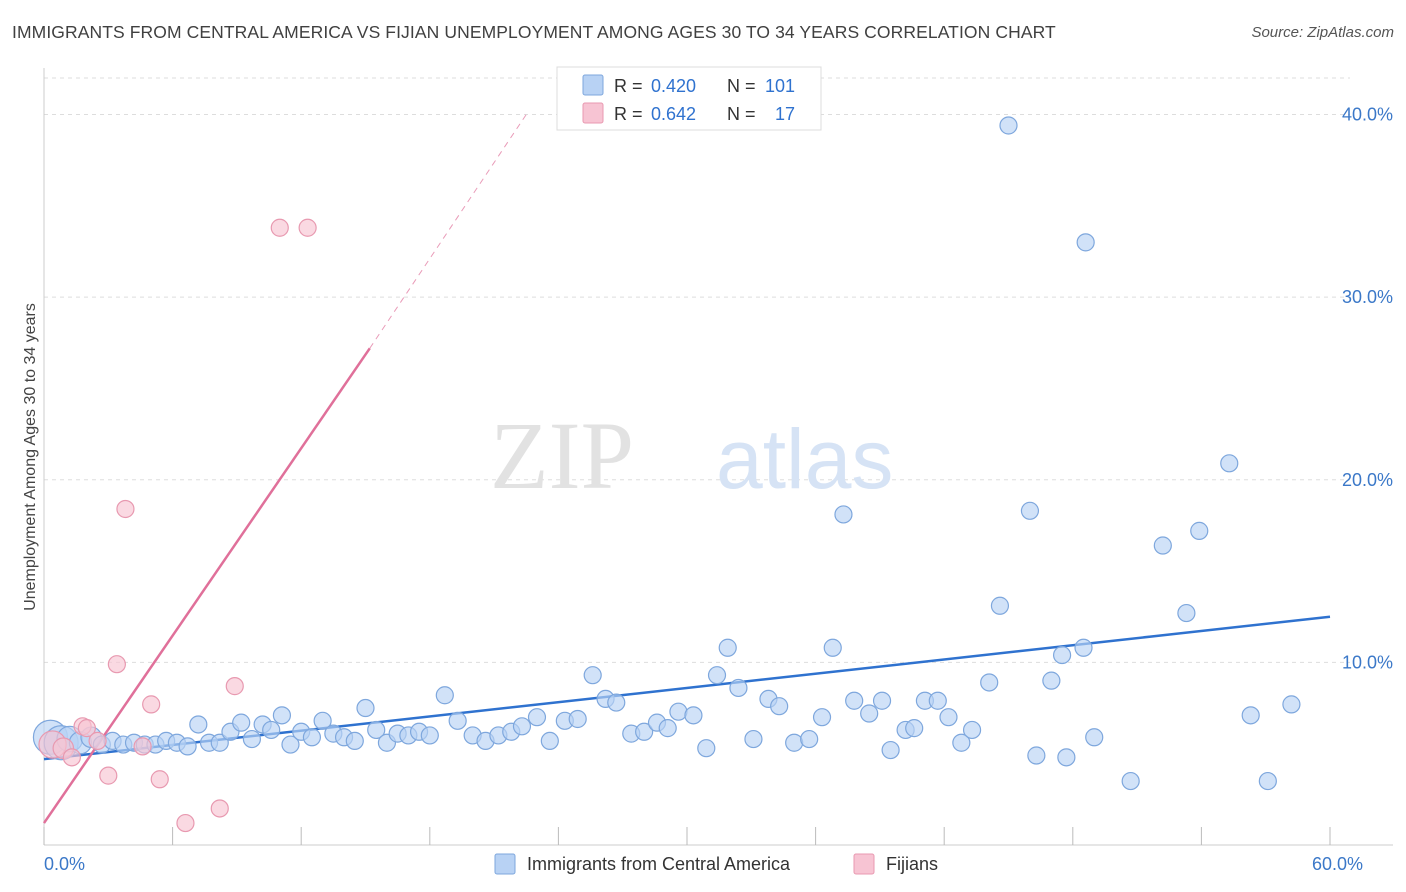 The height and width of the screenshot is (892, 1406). Describe the element at coordinates (741, 86) in the screenshot. I see `stats-n-label-1: N =` at that location.